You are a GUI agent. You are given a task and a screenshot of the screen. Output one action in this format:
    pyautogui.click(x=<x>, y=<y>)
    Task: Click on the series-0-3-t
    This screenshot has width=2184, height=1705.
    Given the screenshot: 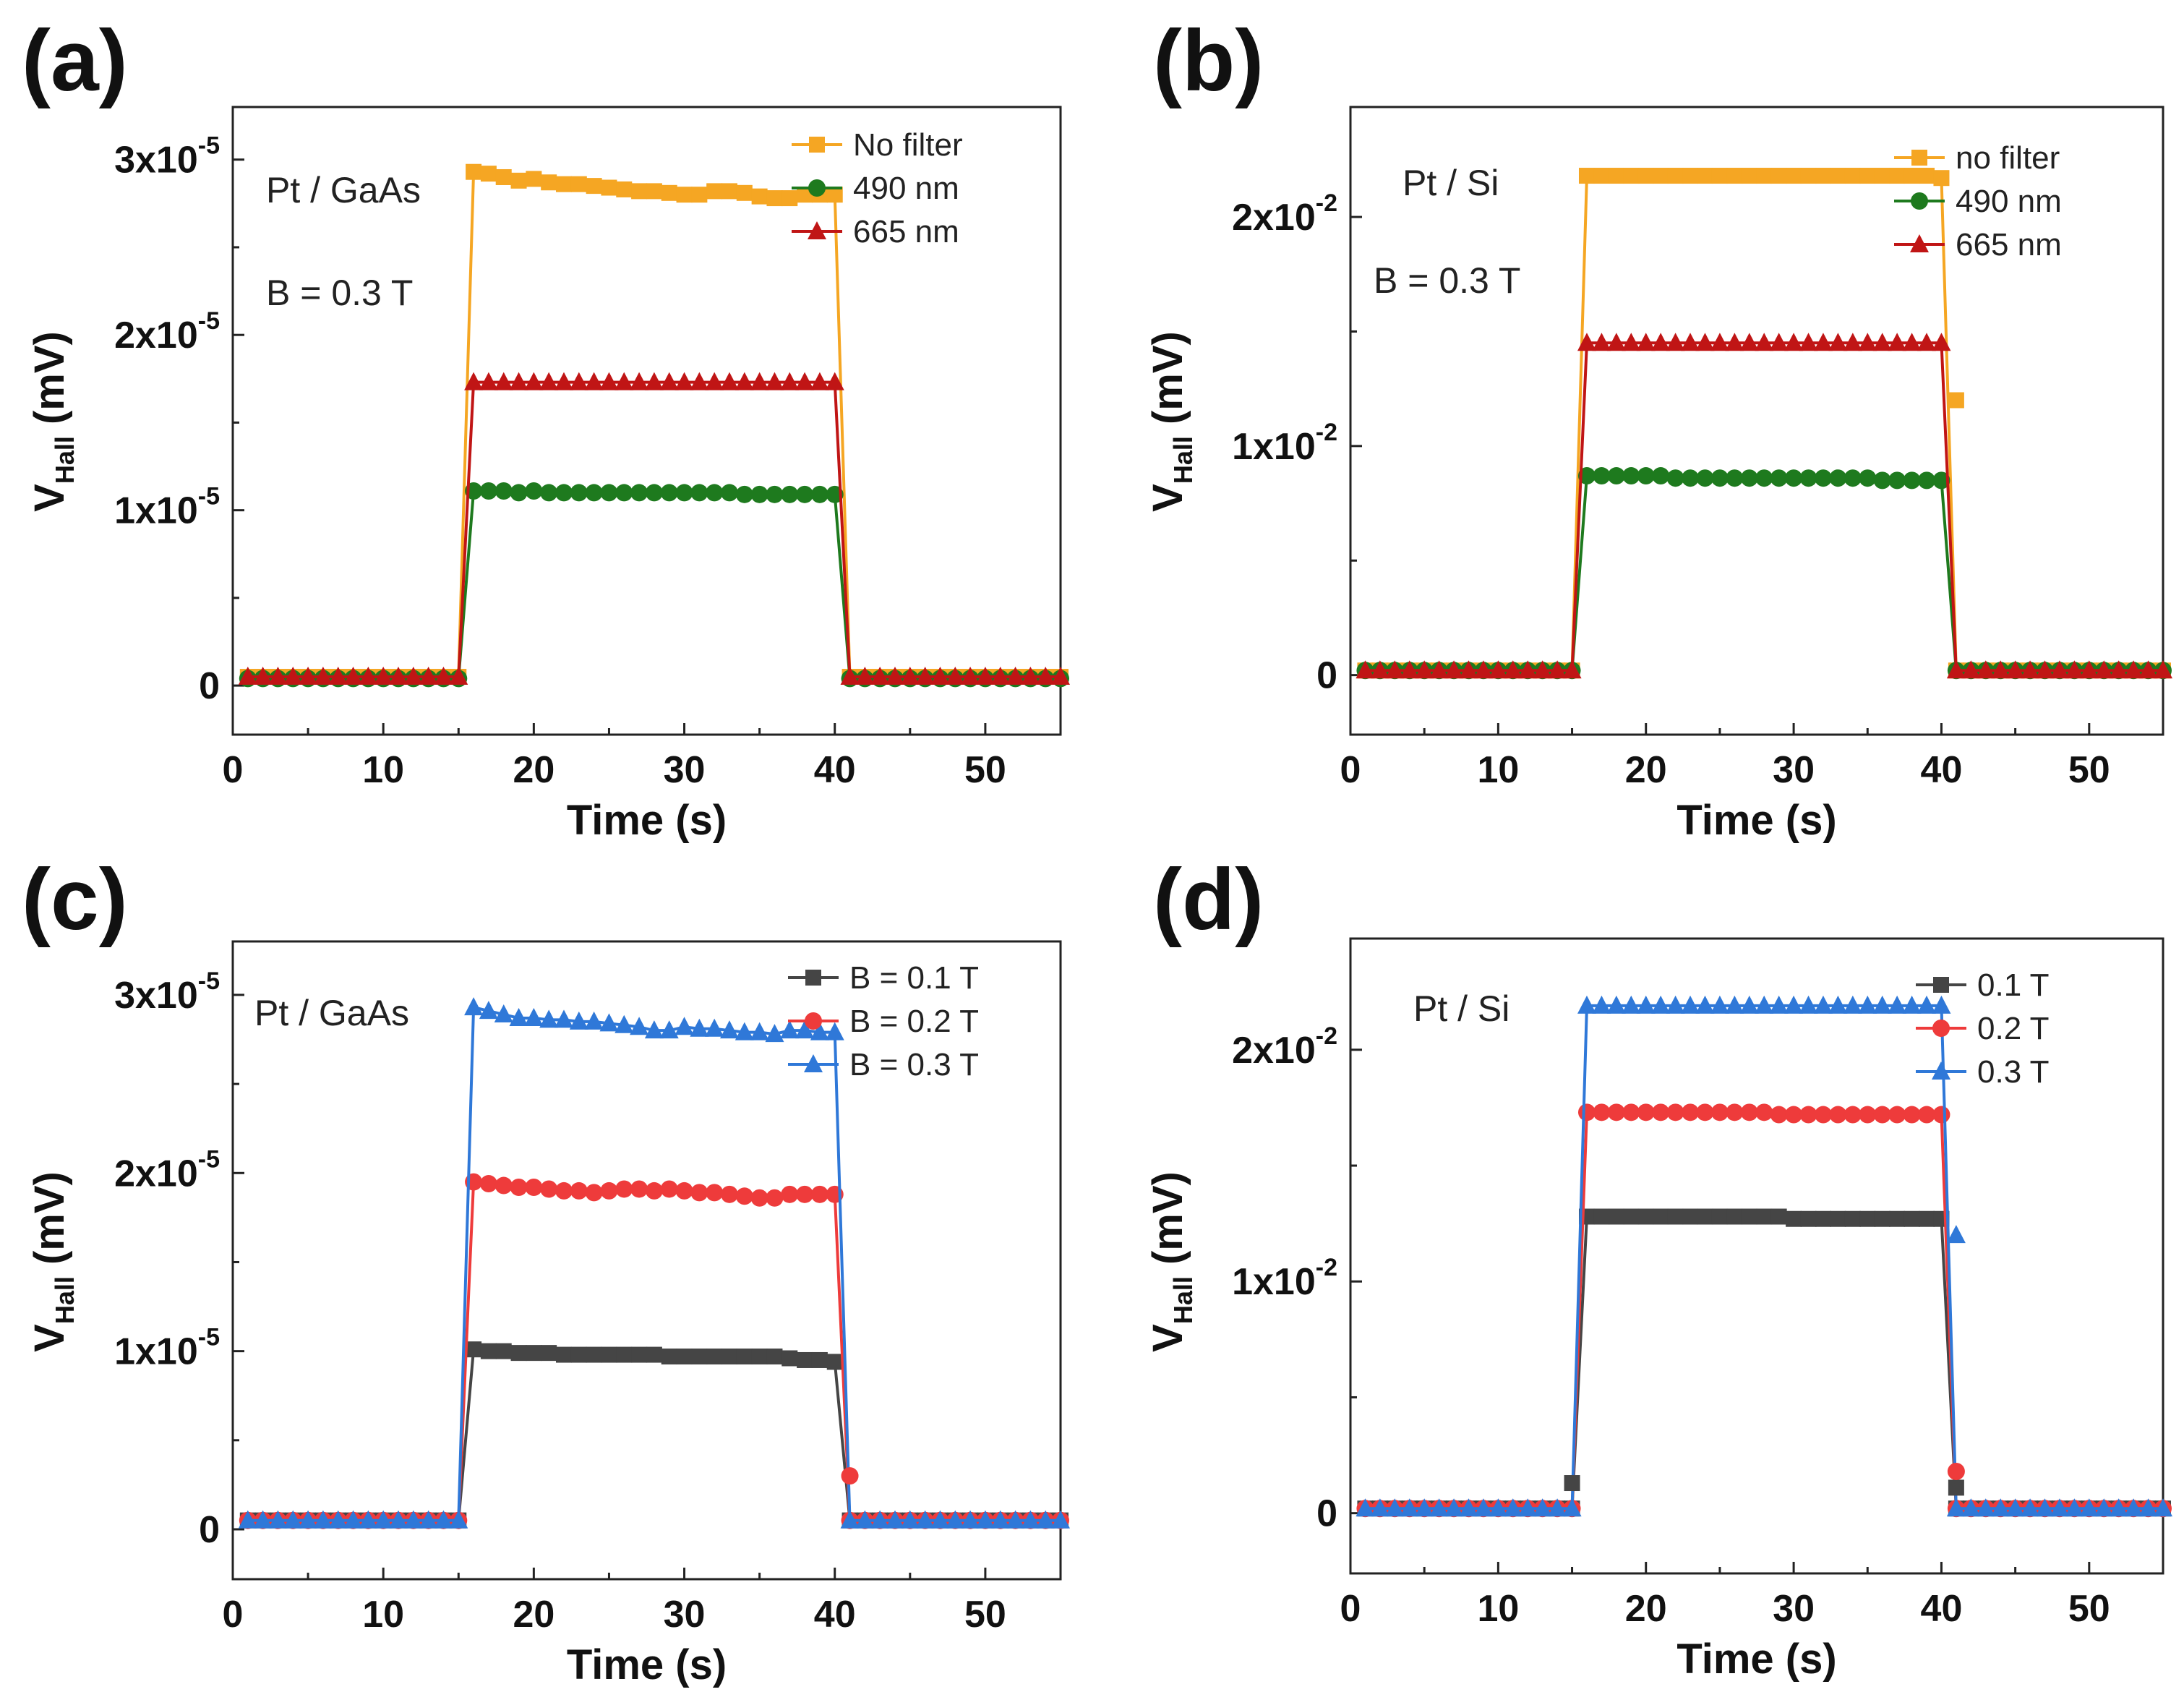 What is the action you would take?
    pyautogui.click(x=1764, y=1256)
    